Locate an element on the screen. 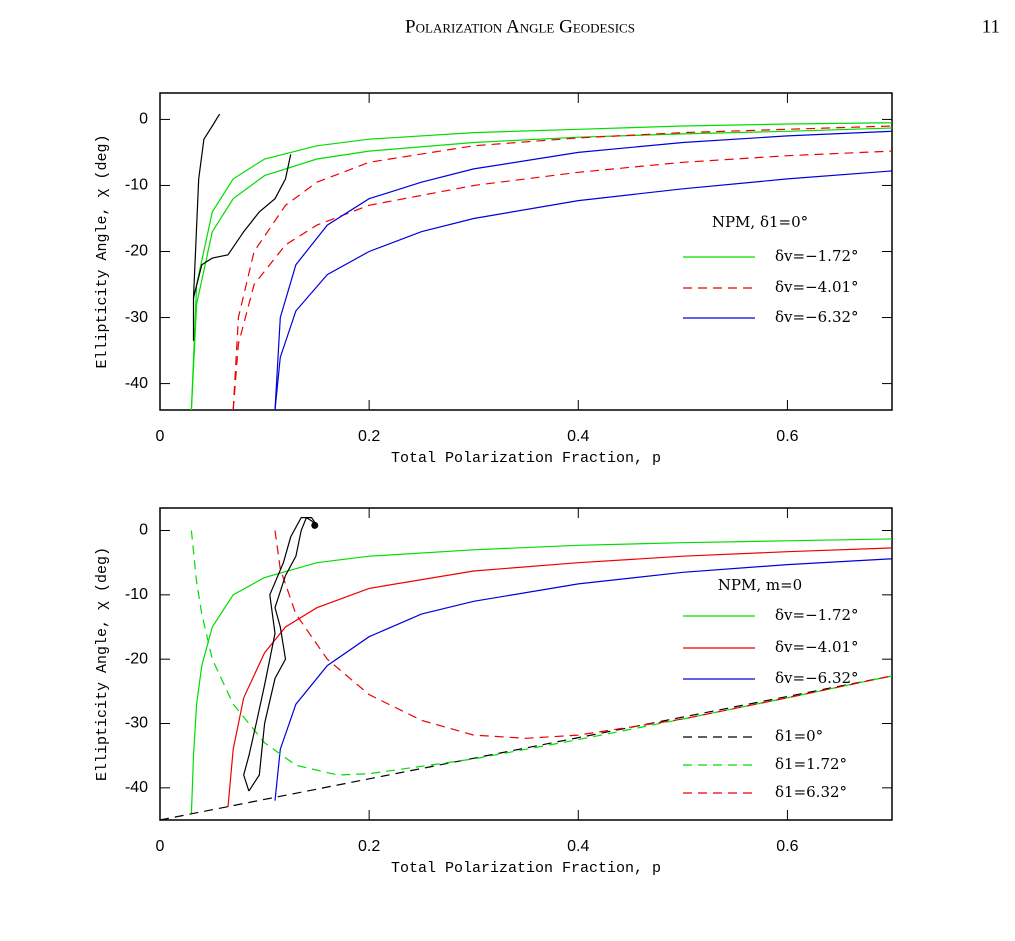 Image resolution: width=1015 pixels, height=941 pixels. page-number: 11 is located at coordinates (991, 26).